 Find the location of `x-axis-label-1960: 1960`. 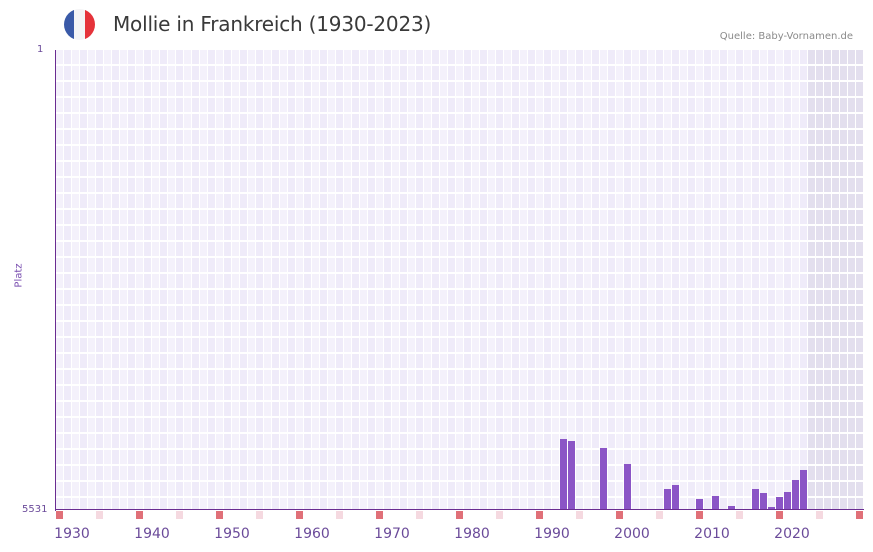

x-axis-label-1960: 1960 is located at coordinates (312, 534).